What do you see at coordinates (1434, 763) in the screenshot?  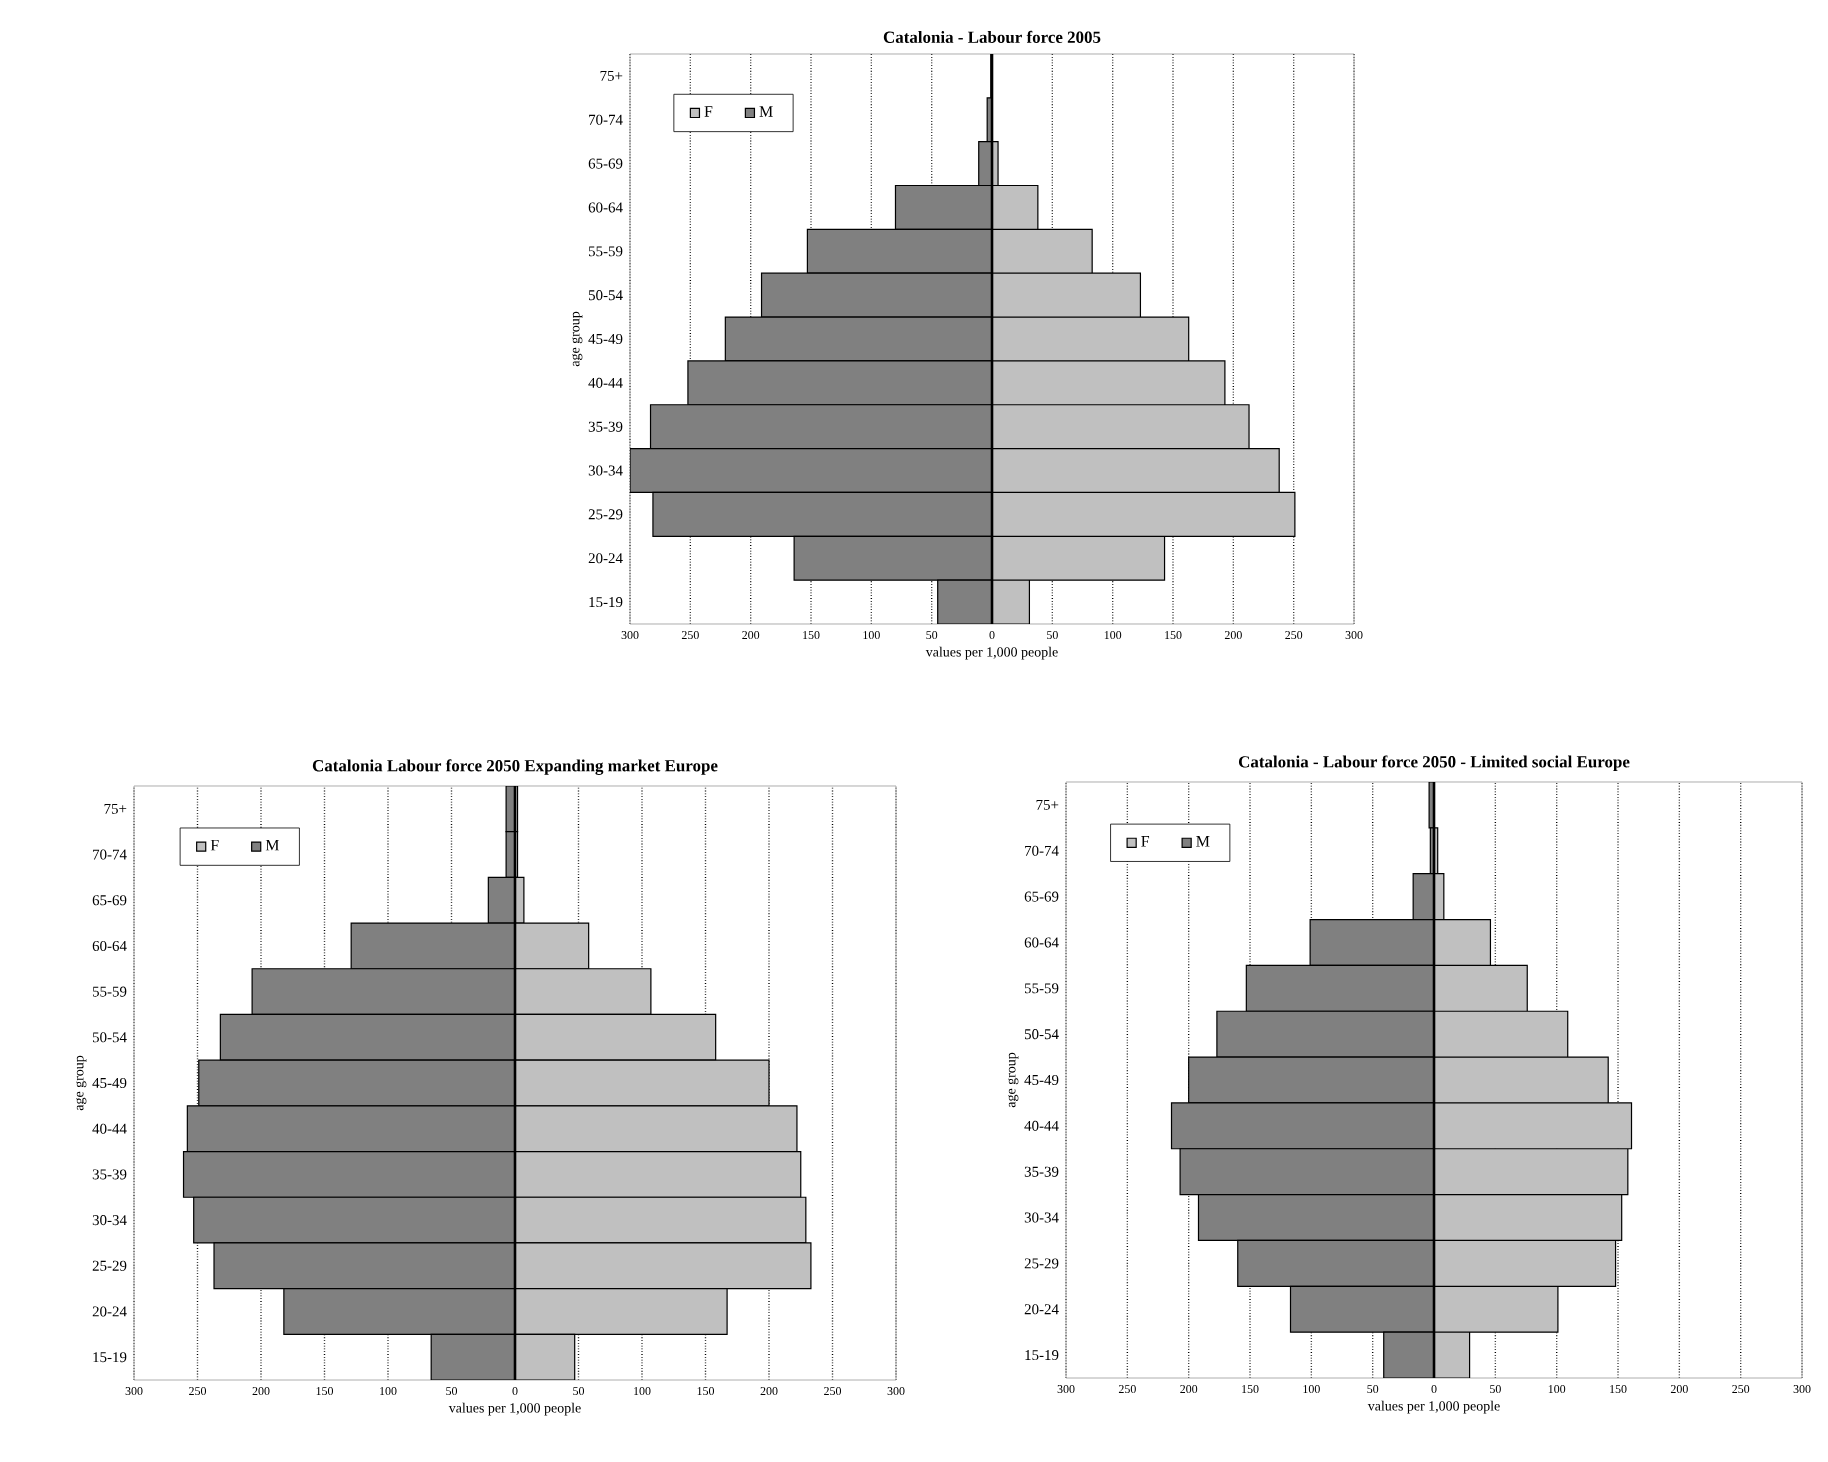 I see `chart-title: Catalonia - Labour force 2050 - Limited social Europe` at bounding box center [1434, 763].